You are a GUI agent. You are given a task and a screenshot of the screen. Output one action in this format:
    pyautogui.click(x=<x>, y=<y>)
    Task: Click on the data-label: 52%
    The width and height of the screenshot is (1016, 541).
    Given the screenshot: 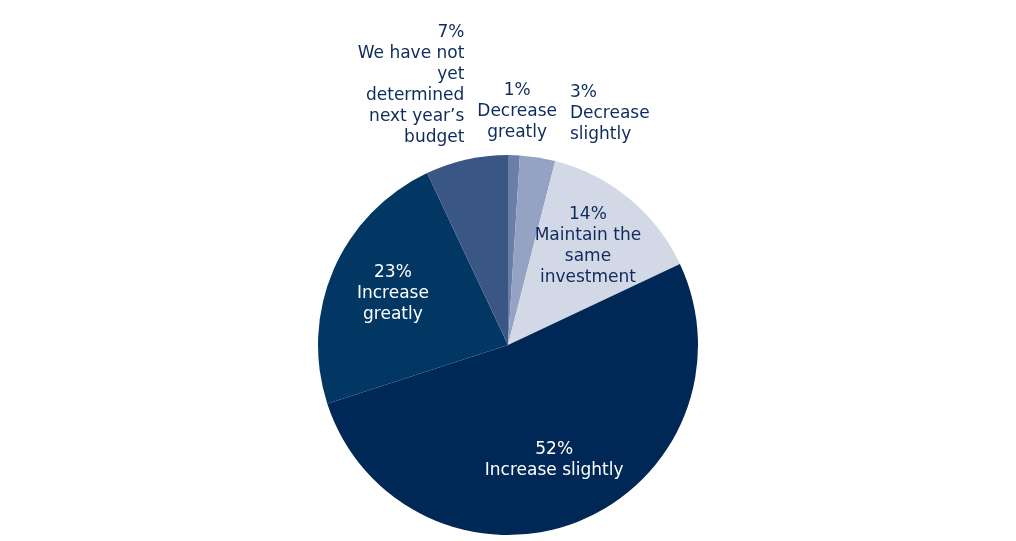 What is the action you would take?
    pyautogui.click(x=554, y=447)
    